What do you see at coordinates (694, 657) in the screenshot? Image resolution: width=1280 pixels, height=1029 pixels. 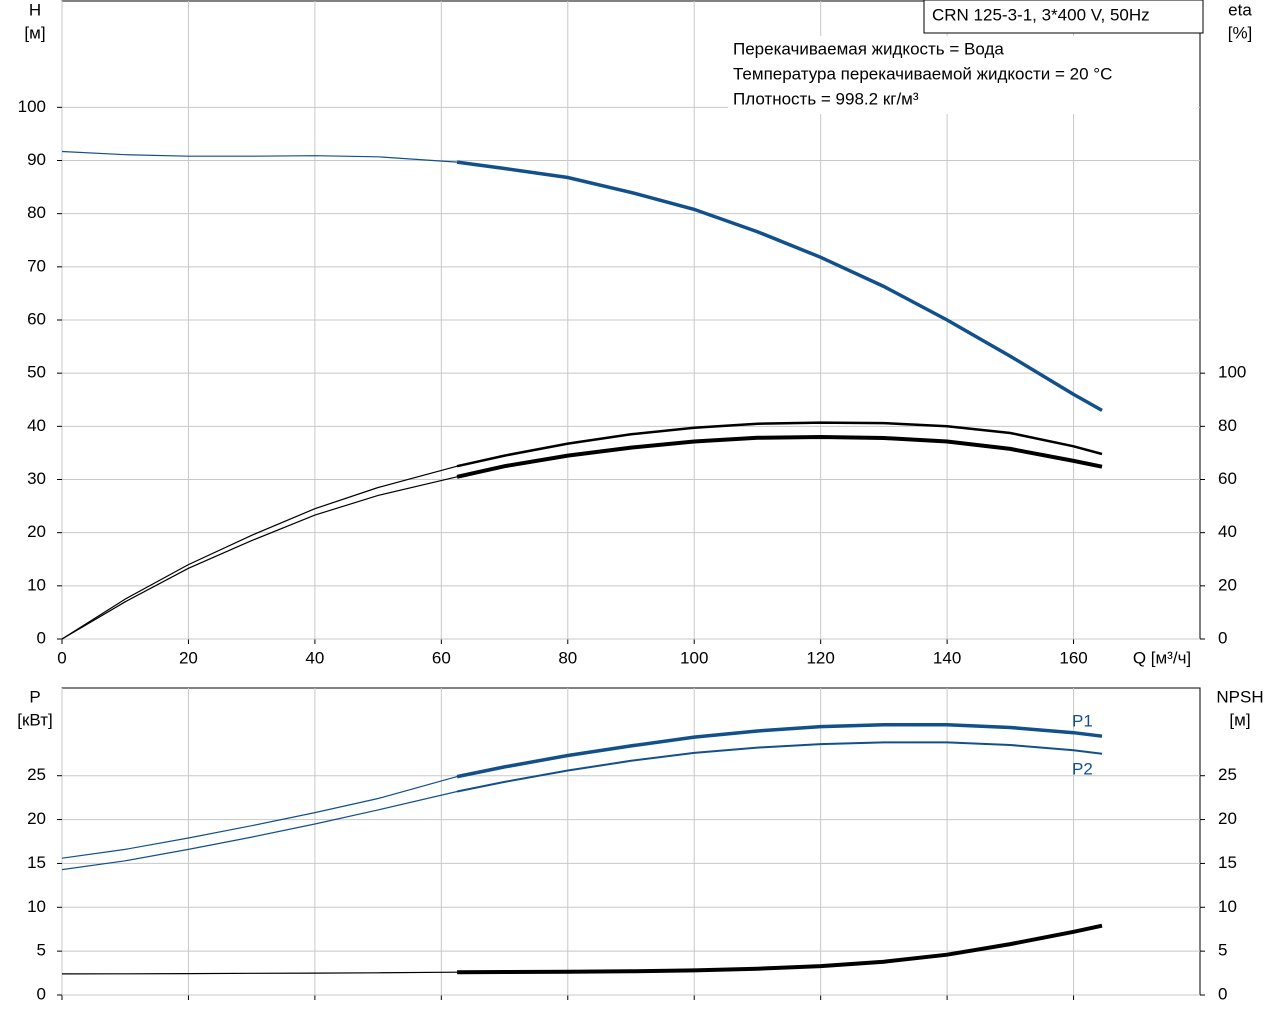 I see `x-tick-label: 100` at bounding box center [694, 657].